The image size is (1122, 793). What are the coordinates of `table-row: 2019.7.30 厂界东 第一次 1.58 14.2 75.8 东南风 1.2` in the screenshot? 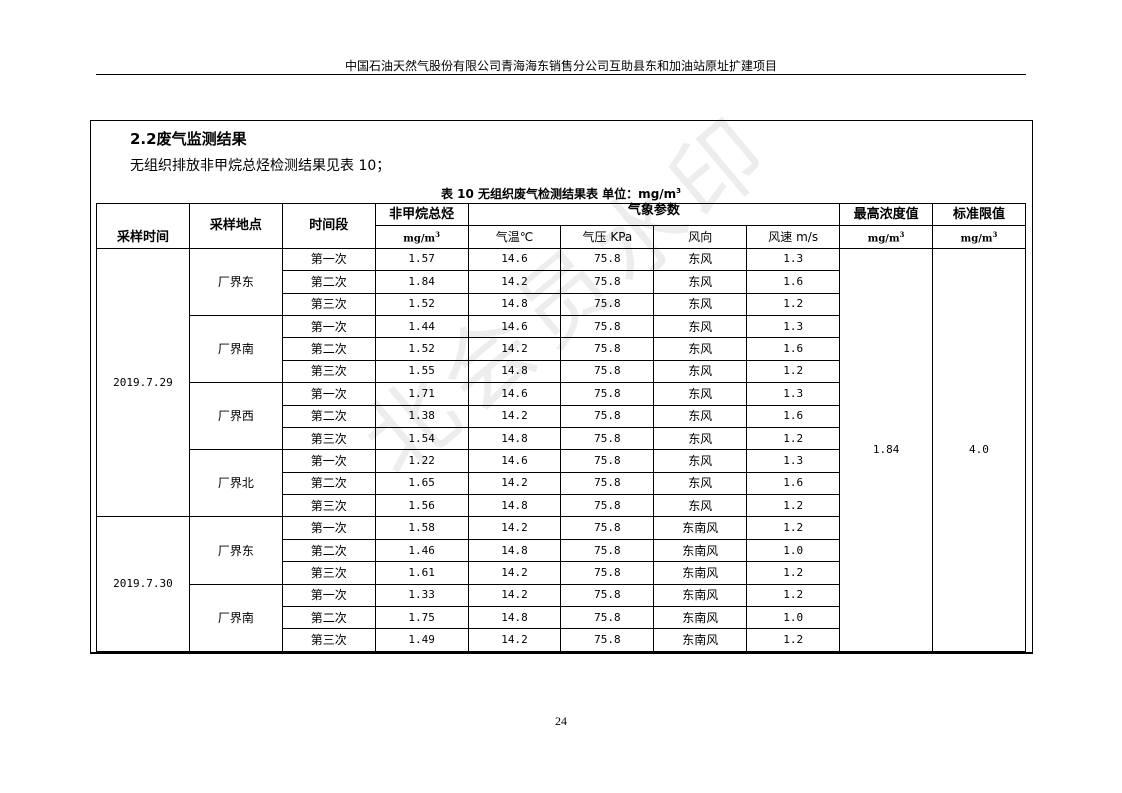 It's located at (561, 584).